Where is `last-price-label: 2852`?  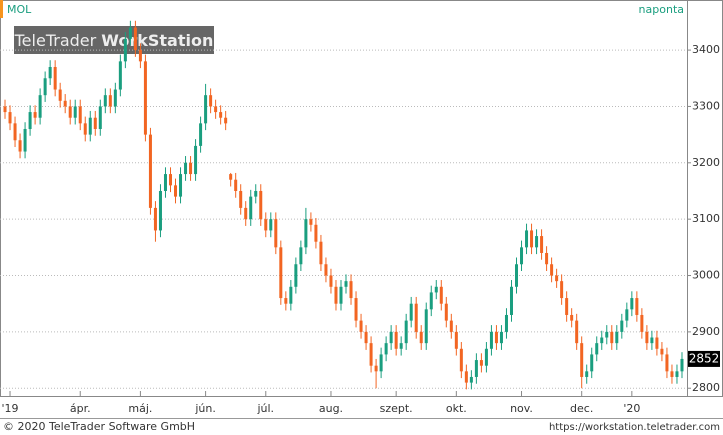 last-price-label: 2852 is located at coordinates (704, 358).